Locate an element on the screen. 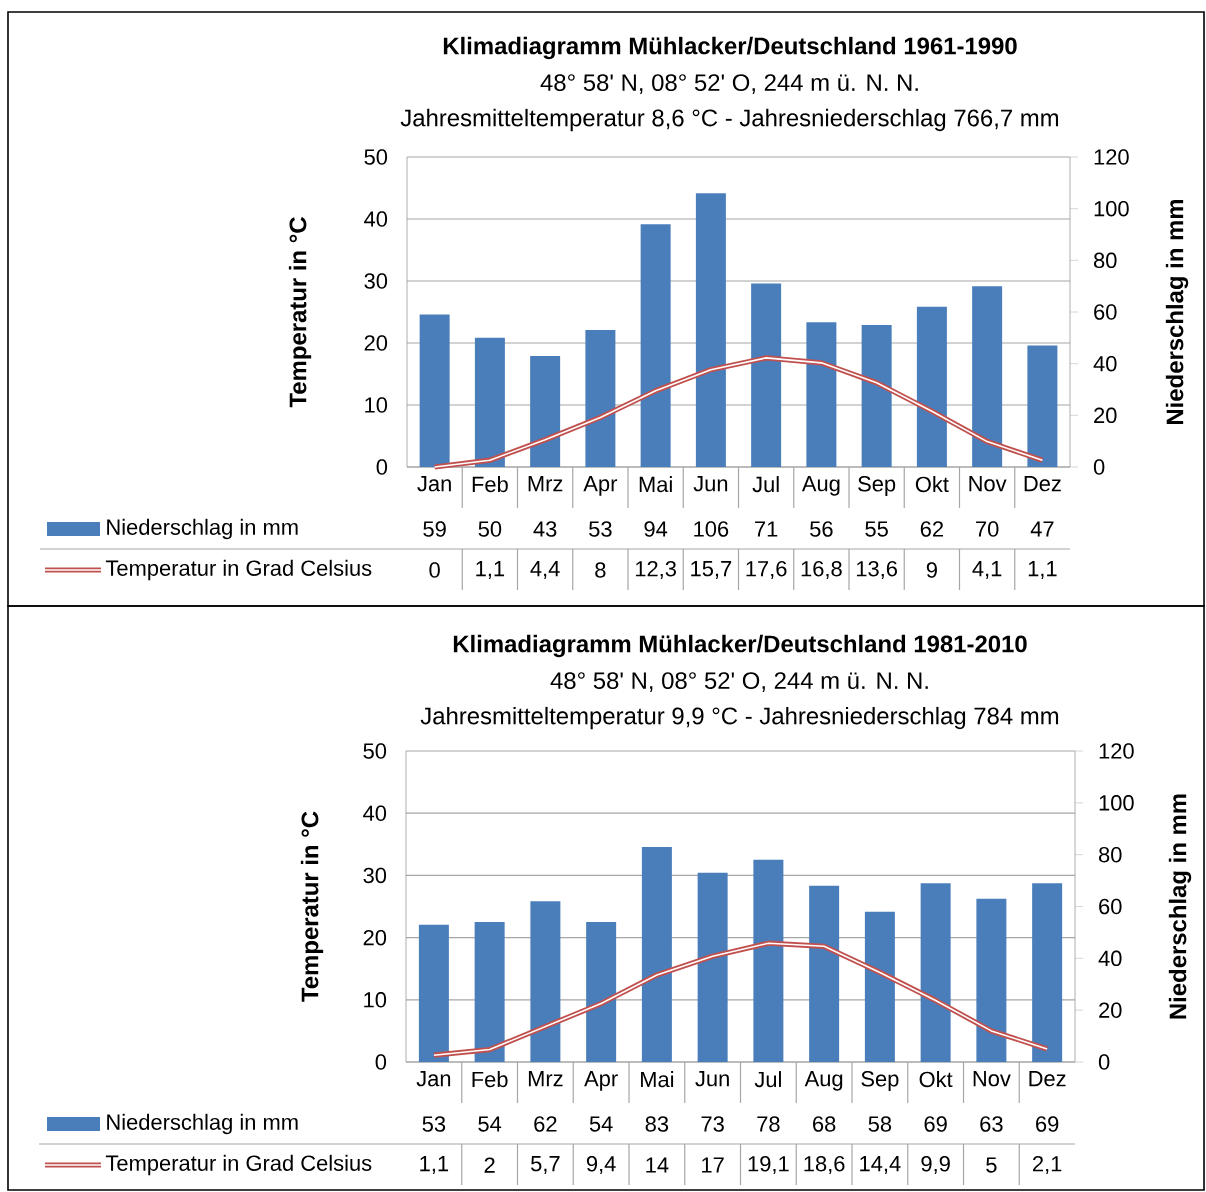 This screenshot has height=1192, width=1206. x-tick-label: Mrz is located at coordinates (545, 1079).